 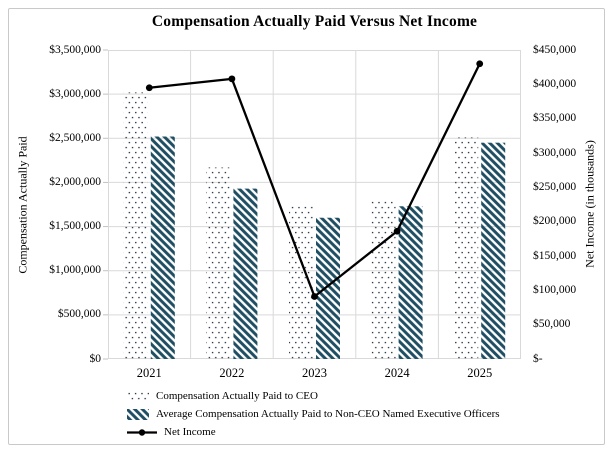 What do you see at coordinates (75, 181) in the screenshot?
I see `left-axis-tick-label: $2,000,000` at bounding box center [75, 181].